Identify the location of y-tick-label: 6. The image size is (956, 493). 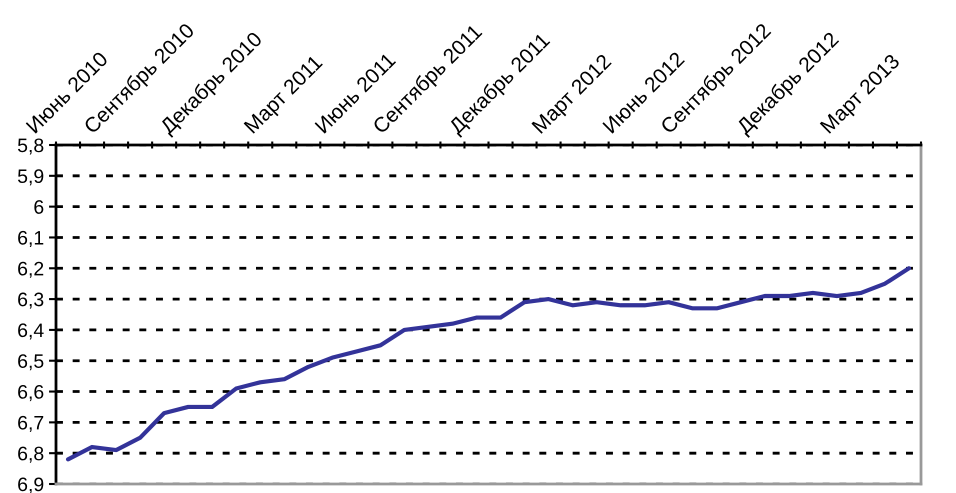
(39, 207).